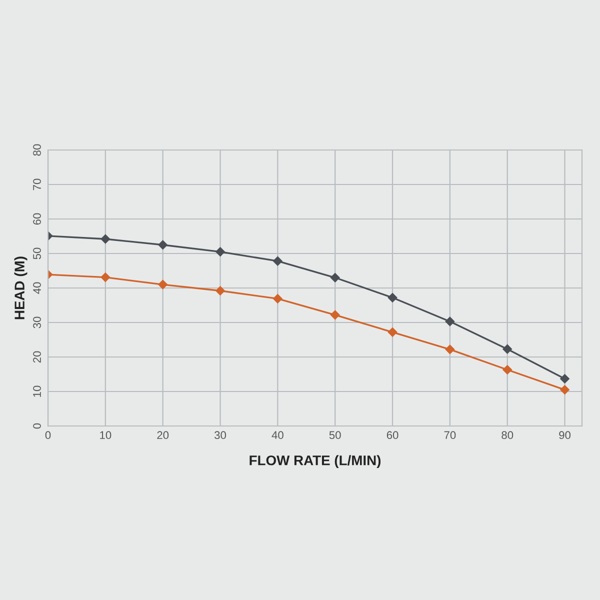 The image size is (600, 600). What do you see at coordinates (335, 435) in the screenshot?
I see `x-tick-label: 50` at bounding box center [335, 435].